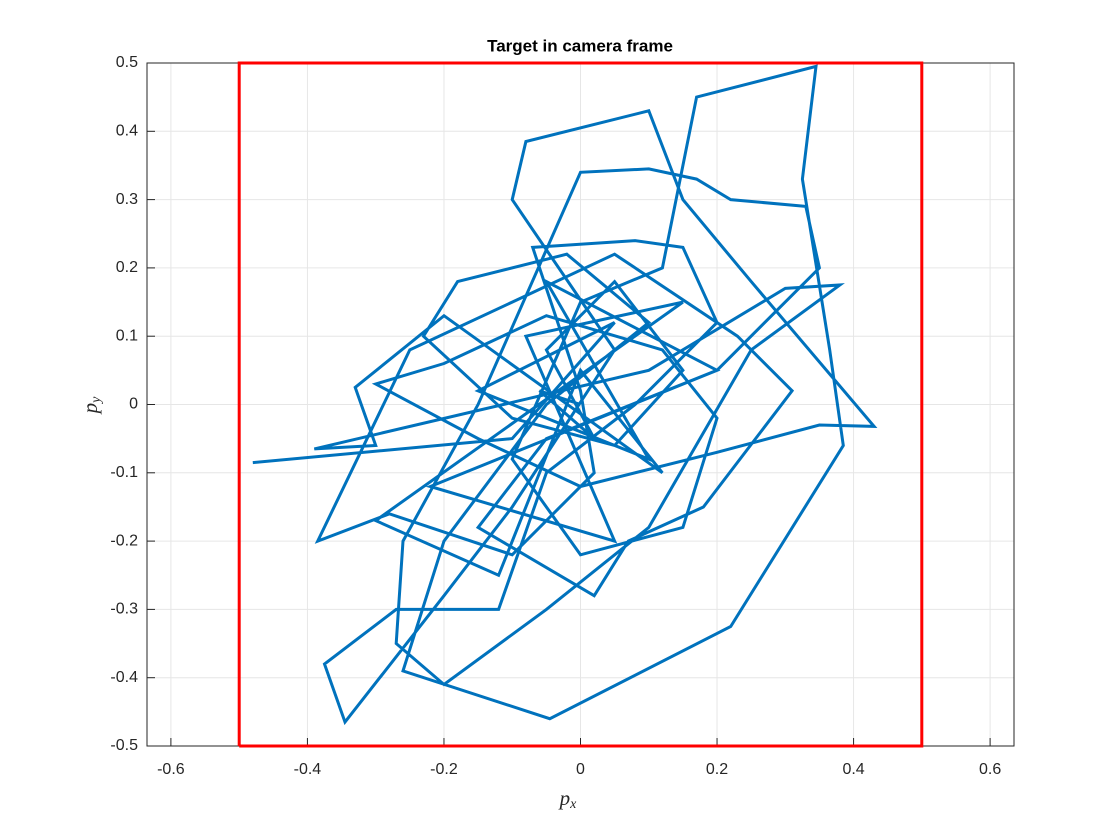 The image size is (1120, 840). I want to click on y-tick-label: 0.4, so click(127, 131).